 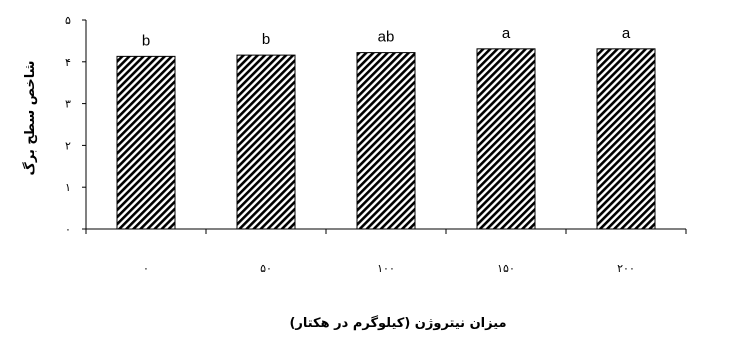 I want to click on y-axis-title: شاخص سطح برگ, so click(x=29, y=118).